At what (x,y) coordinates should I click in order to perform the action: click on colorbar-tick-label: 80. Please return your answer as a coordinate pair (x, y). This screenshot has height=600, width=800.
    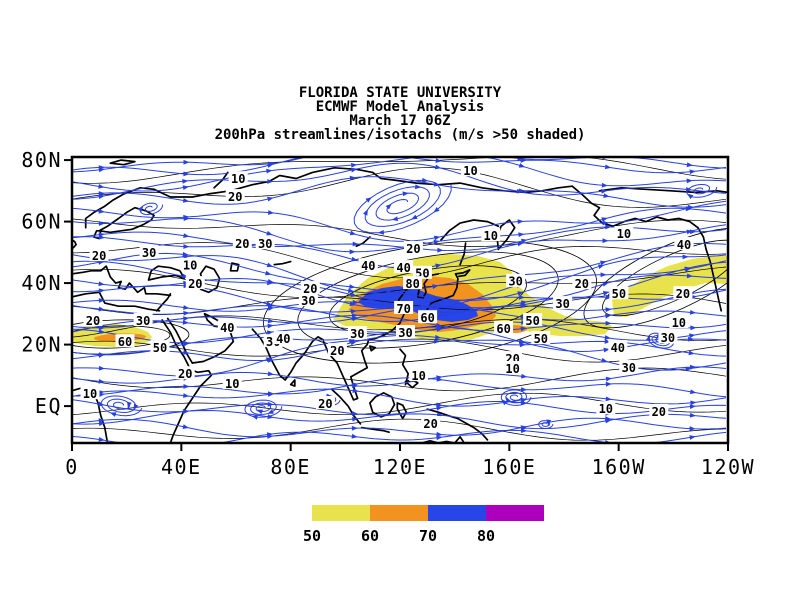
    Looking at the image, I should click on (486, 536).